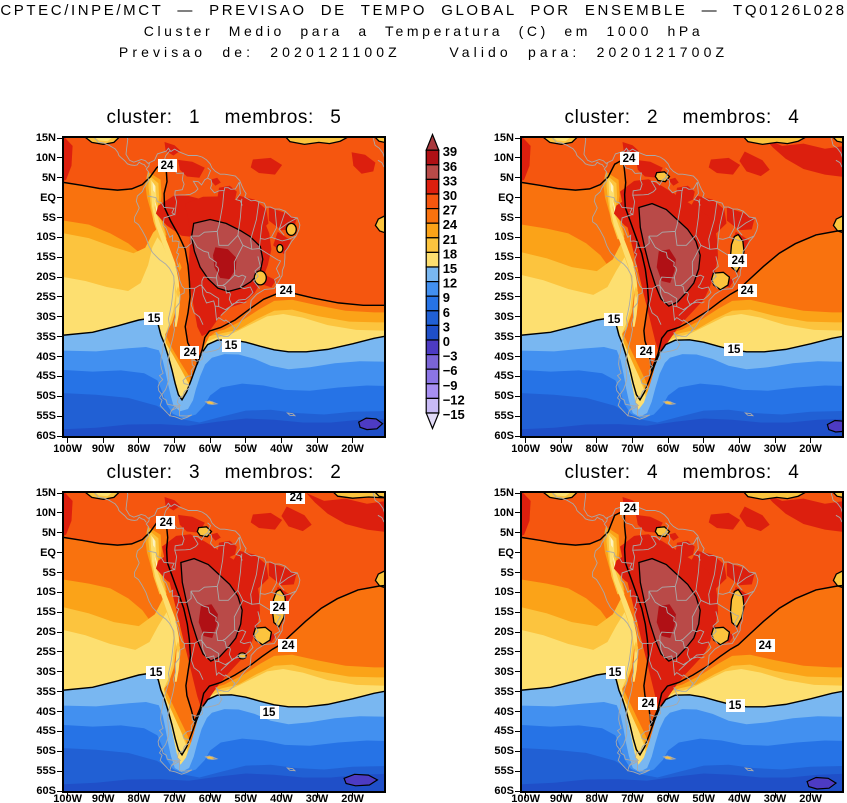  Describe the element at coordinates (450, 180) in the screenshot. I see `svg-text: 33` at that location.